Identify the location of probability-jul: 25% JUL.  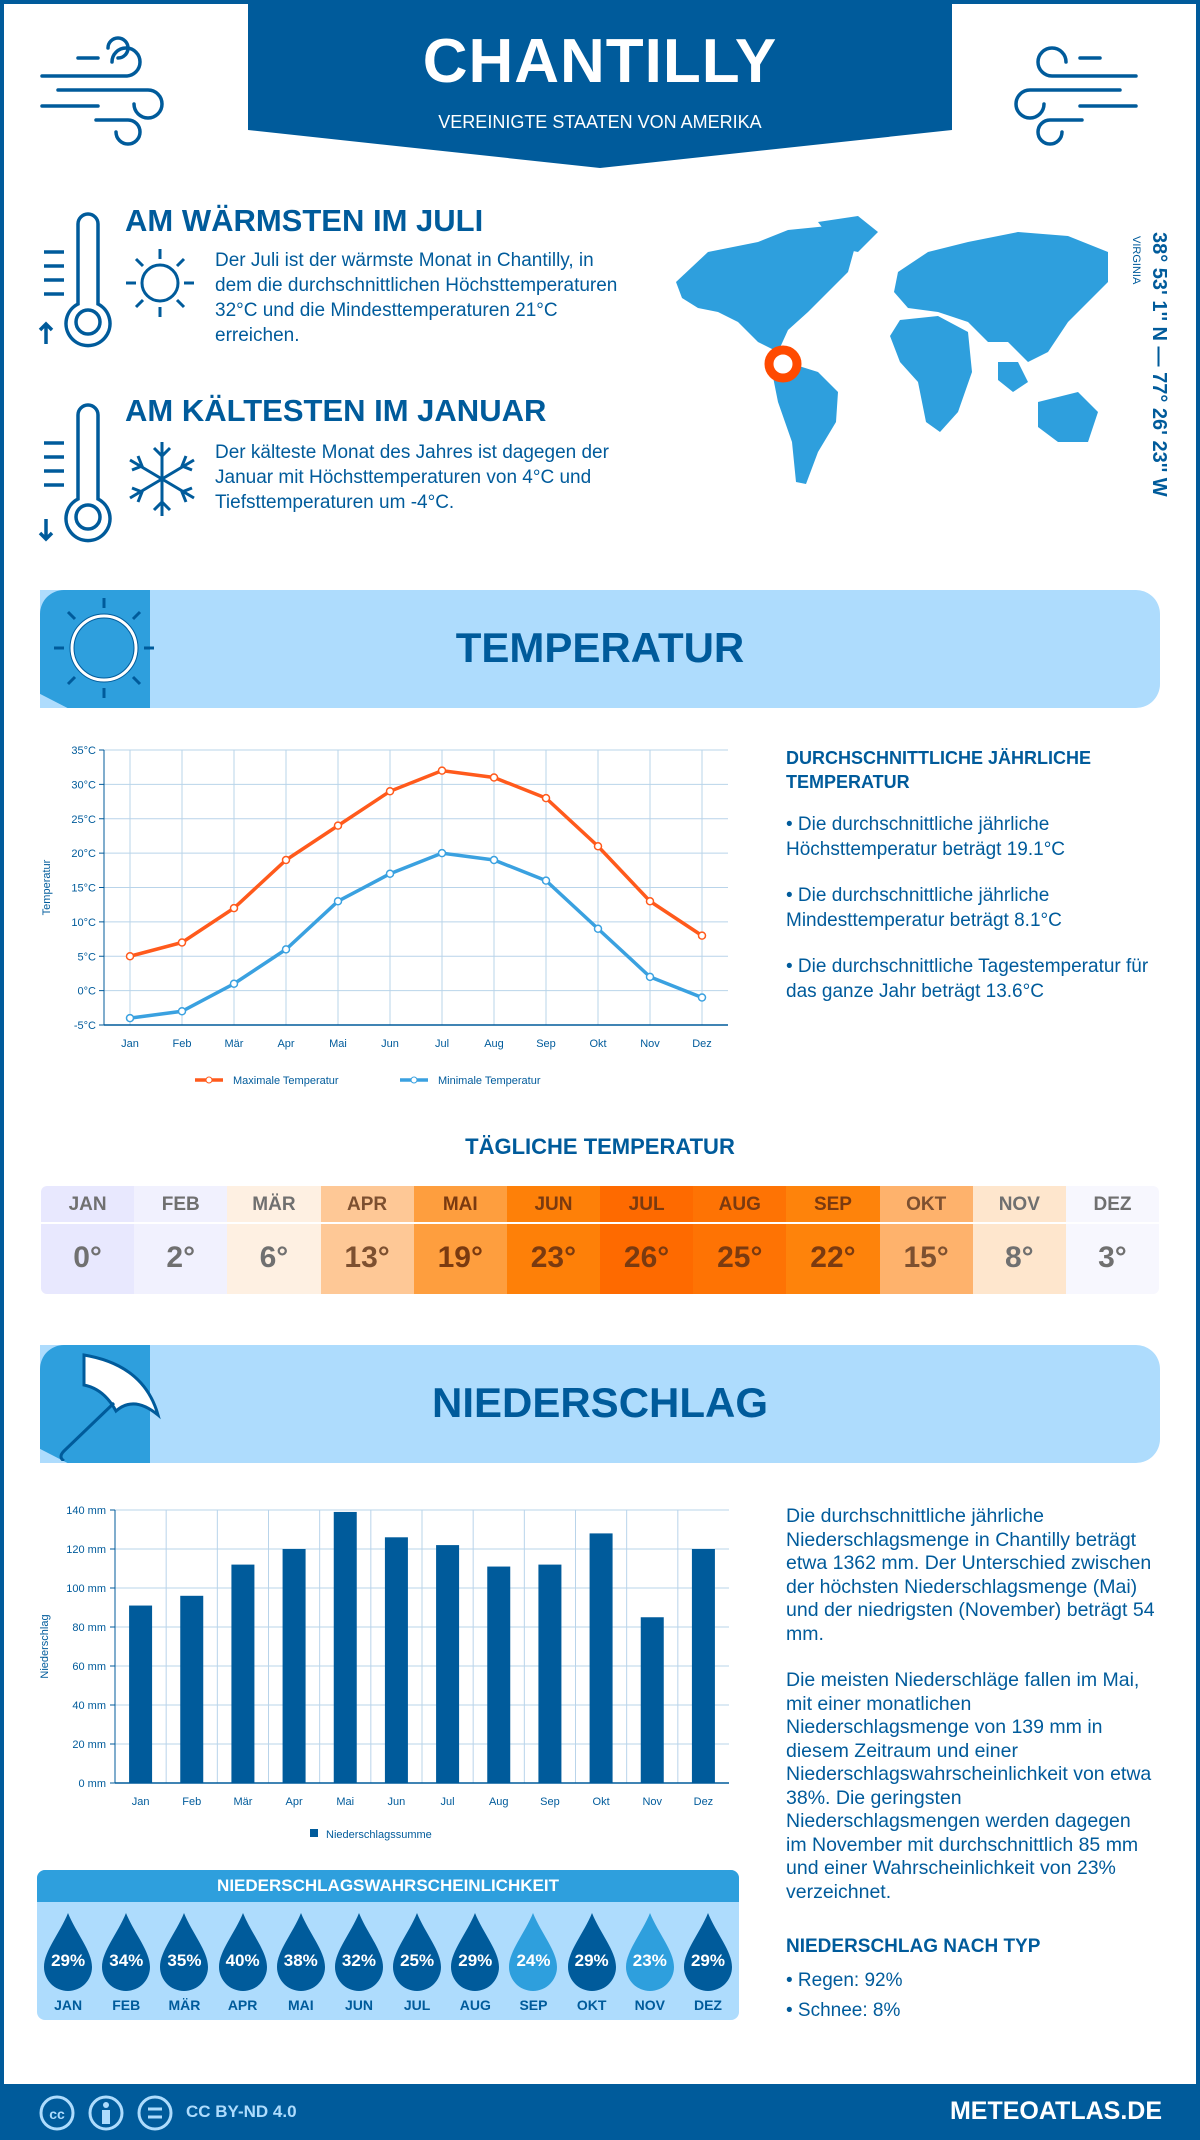
(417, 1961).